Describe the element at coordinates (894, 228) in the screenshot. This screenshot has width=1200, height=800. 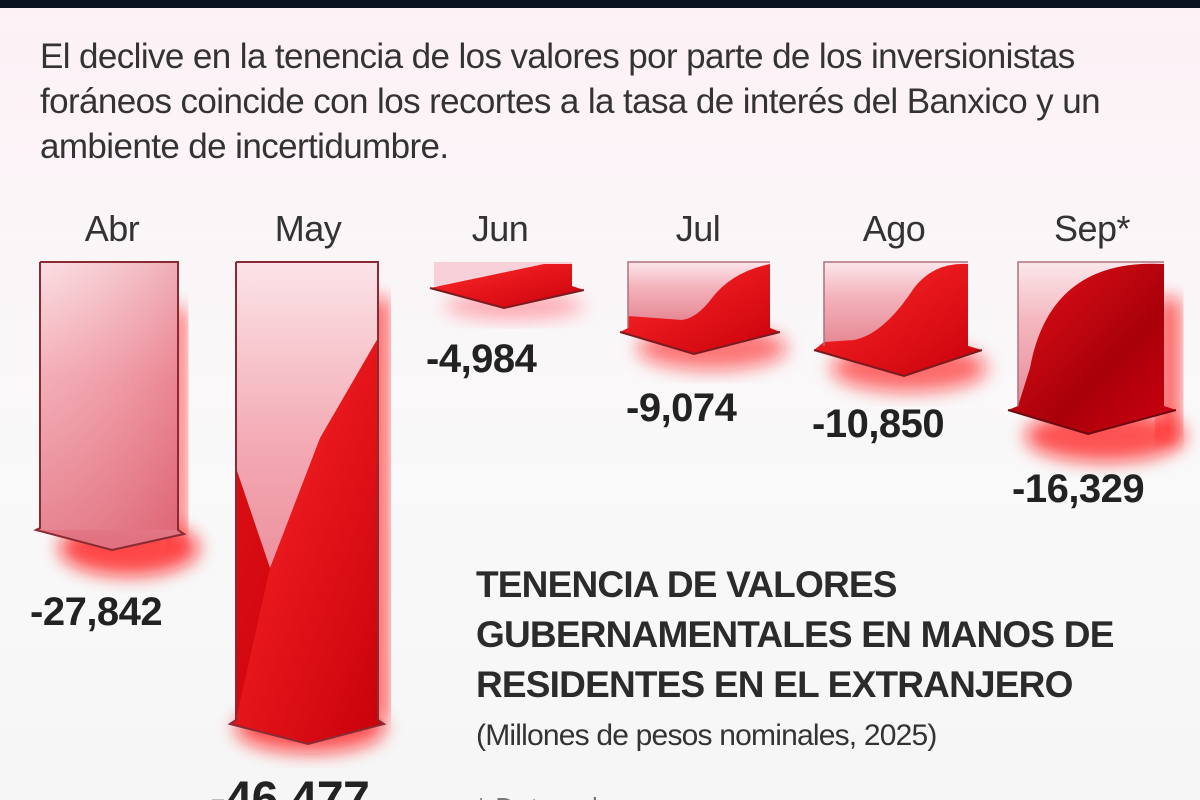
I see `month-label-ago: Ago` at that location.